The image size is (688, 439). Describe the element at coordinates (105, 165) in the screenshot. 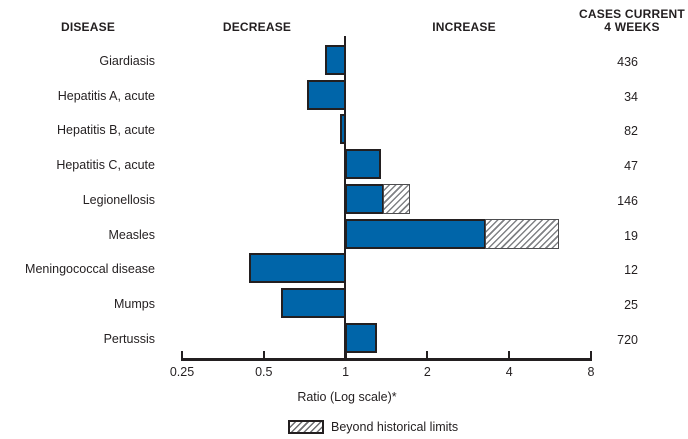

I see `disease-label: Hepatitis C, acute` at that location.